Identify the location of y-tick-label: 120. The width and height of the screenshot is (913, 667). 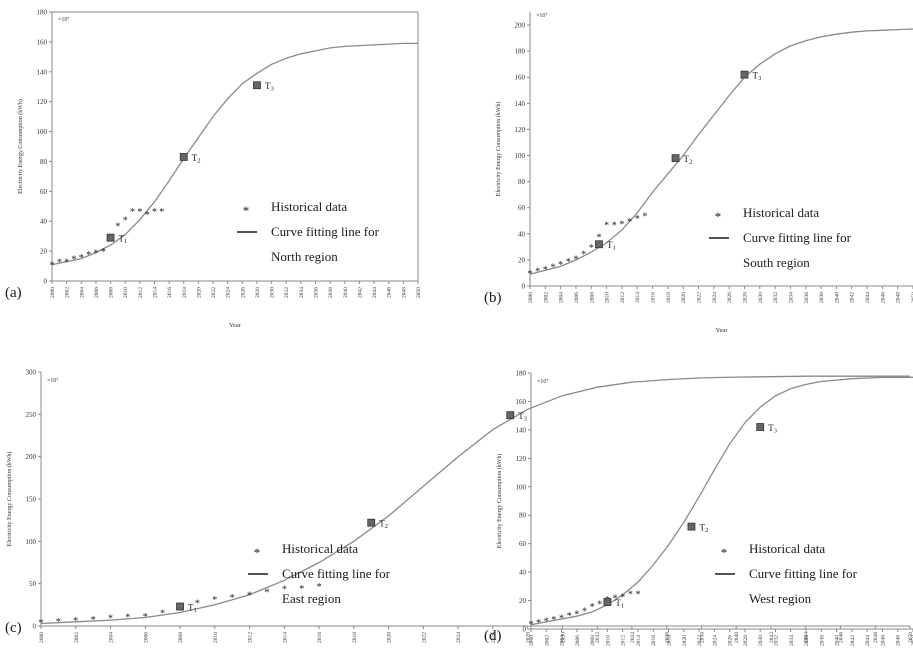
(42, 102).